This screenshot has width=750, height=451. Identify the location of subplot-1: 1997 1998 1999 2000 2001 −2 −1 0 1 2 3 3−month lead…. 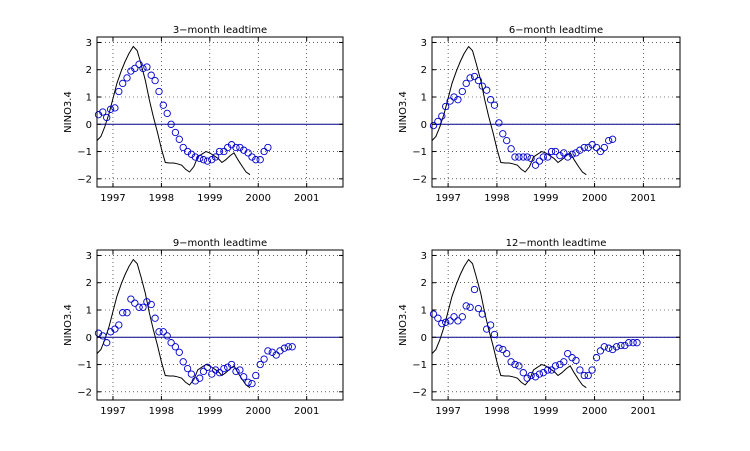
(203, 114).